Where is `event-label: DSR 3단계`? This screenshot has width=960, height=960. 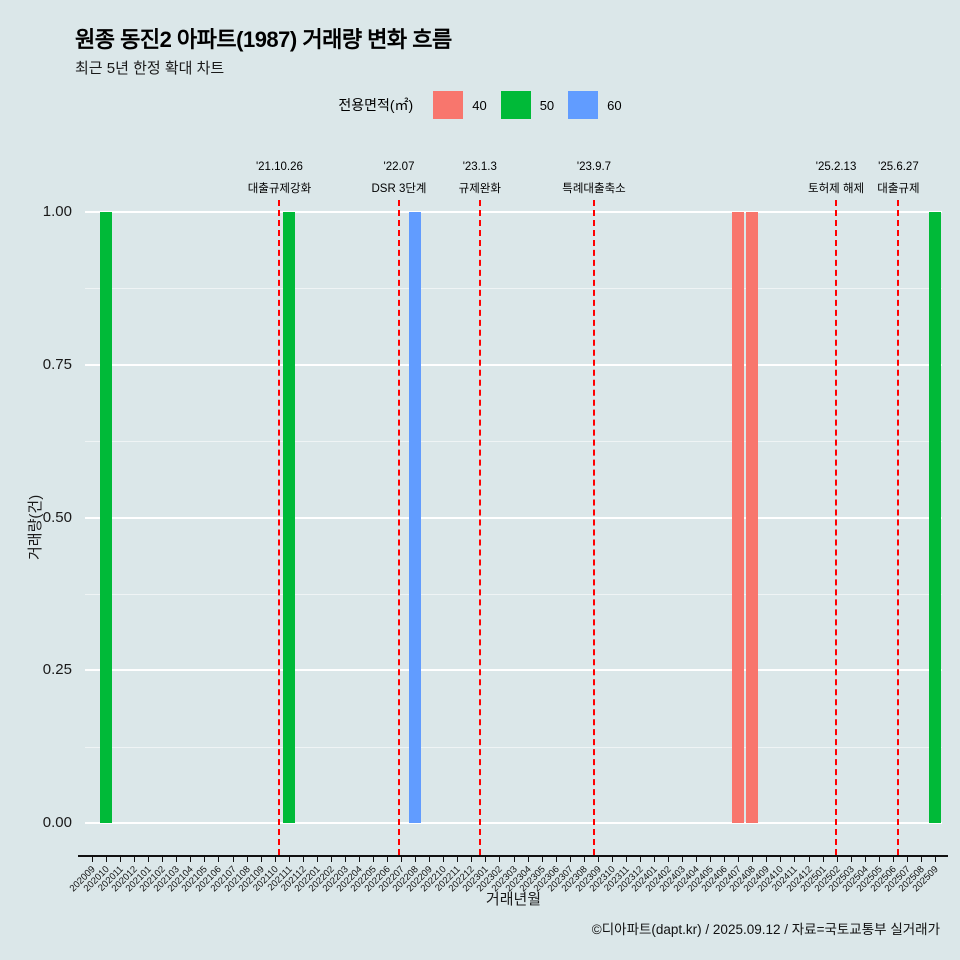
event-label: DSR 3단계 is located at coordinates (399, 189).